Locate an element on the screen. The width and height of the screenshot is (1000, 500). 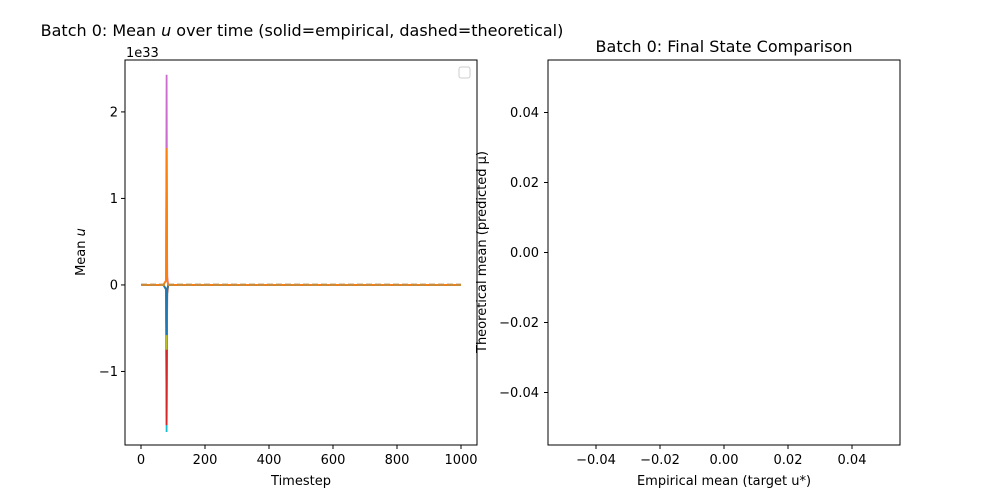
right-y-ticks: −0.04 −0.02 0.00 0.02 0.04 is located at coordinates (523, 253).